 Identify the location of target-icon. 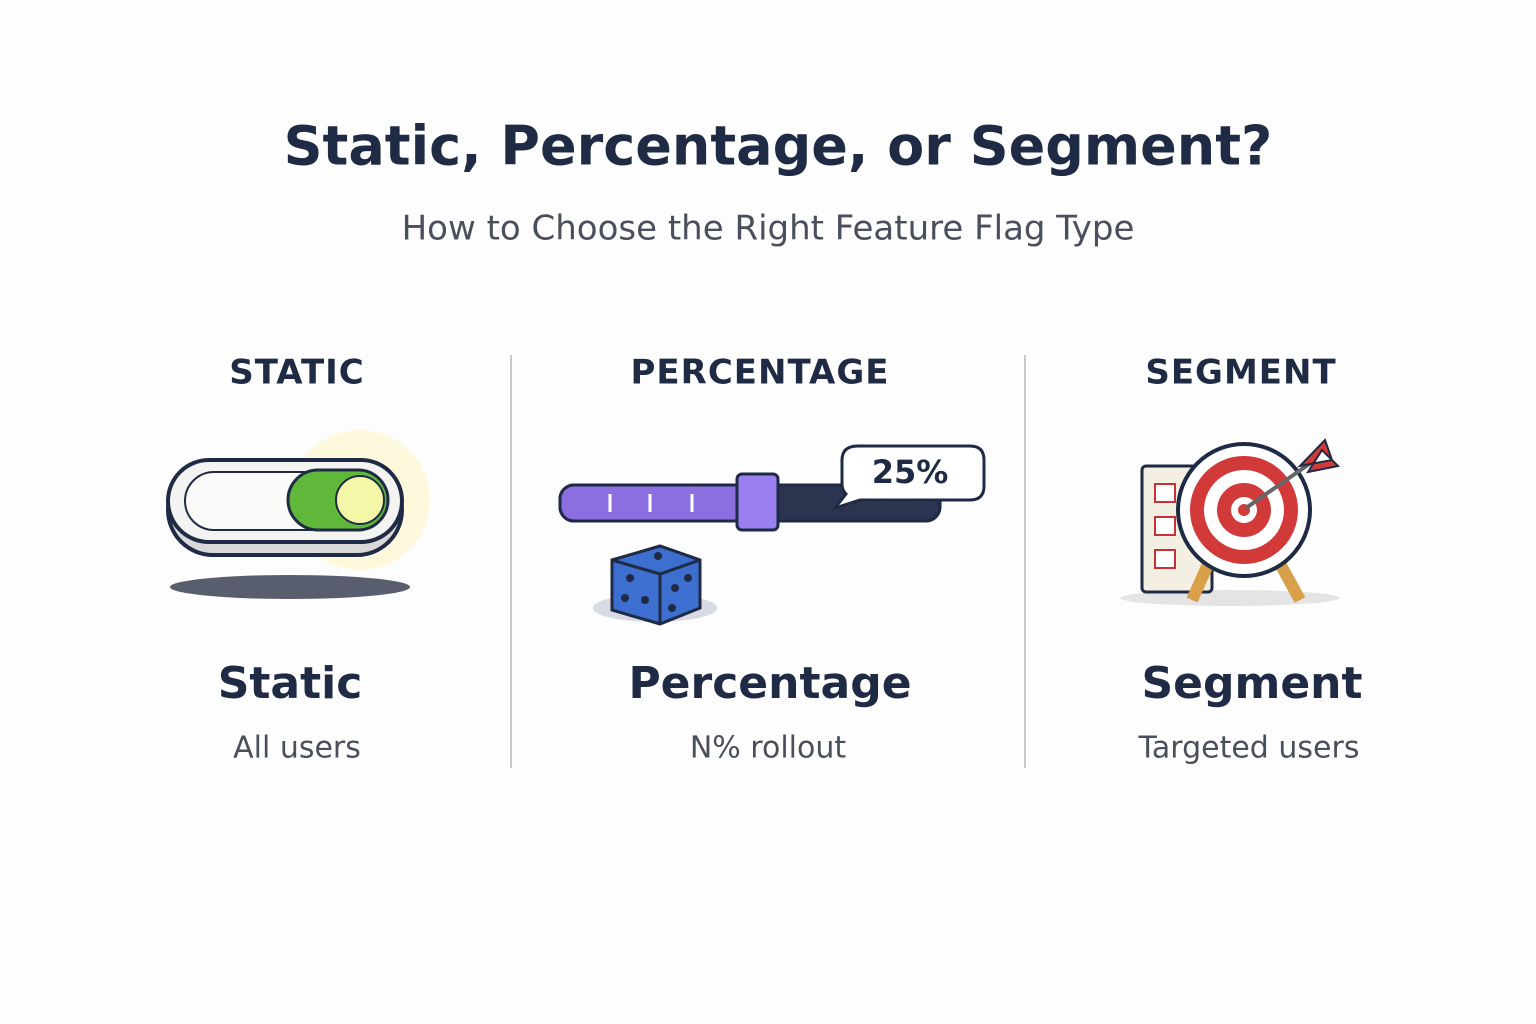
(1230, 522).